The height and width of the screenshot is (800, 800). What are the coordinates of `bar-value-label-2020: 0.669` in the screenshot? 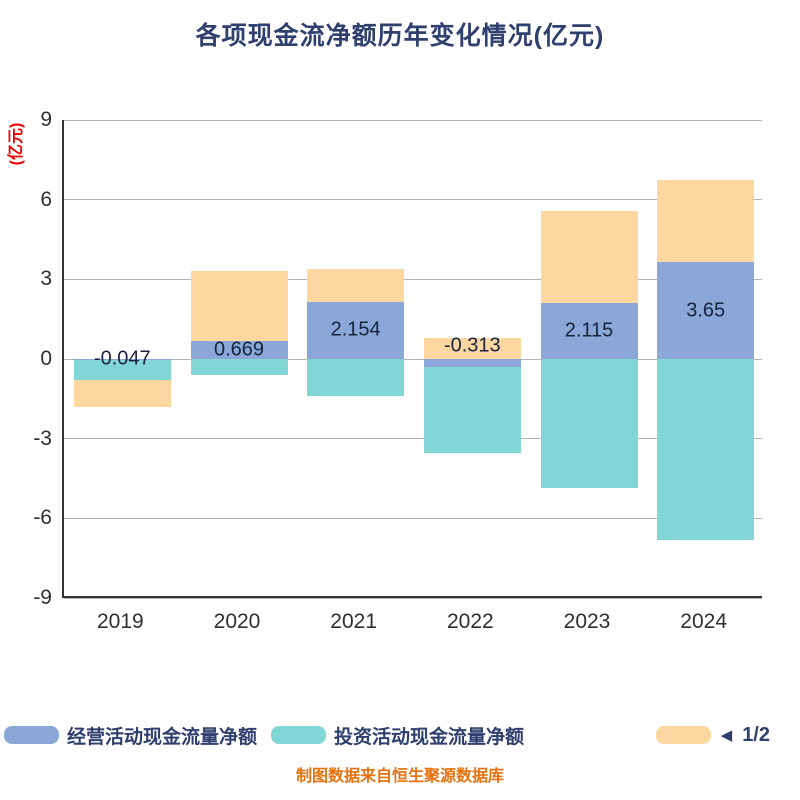 It's located at (239, 349).